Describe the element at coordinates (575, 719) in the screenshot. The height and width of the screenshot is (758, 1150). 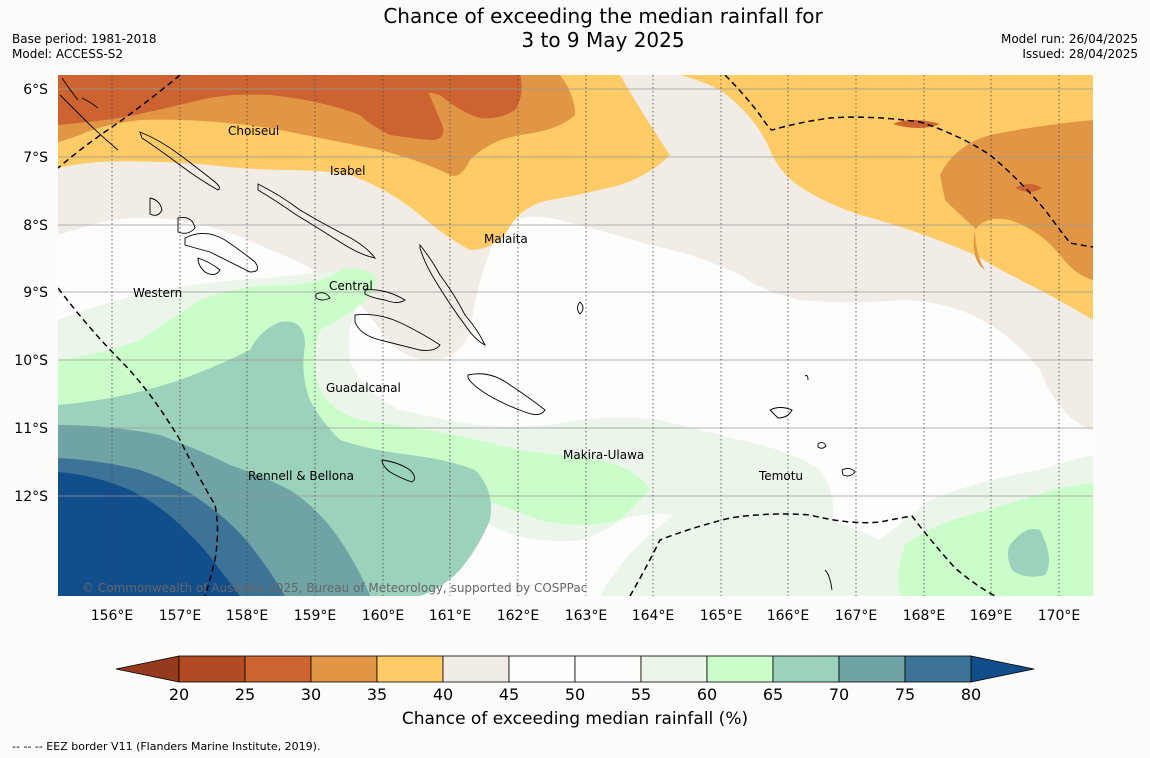
I see `colorbar-title: Chance of exceeding median rainfall (%)` at that location.